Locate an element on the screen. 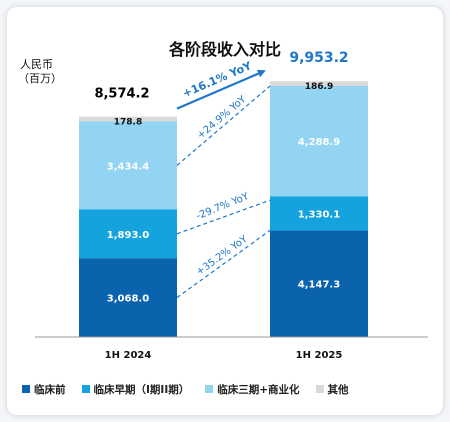  value-label-1-4: 178.8 is located at coordinates (128, 123).